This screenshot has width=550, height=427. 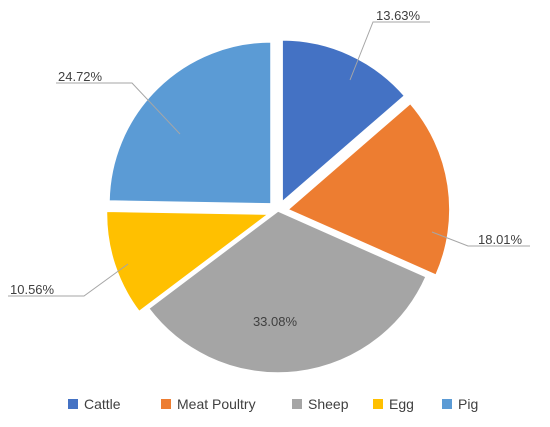 What do you see at coordinates (297, 404) in the screenshot?
I see `legend-swatch-sheep` at bounding box center [297, 404].